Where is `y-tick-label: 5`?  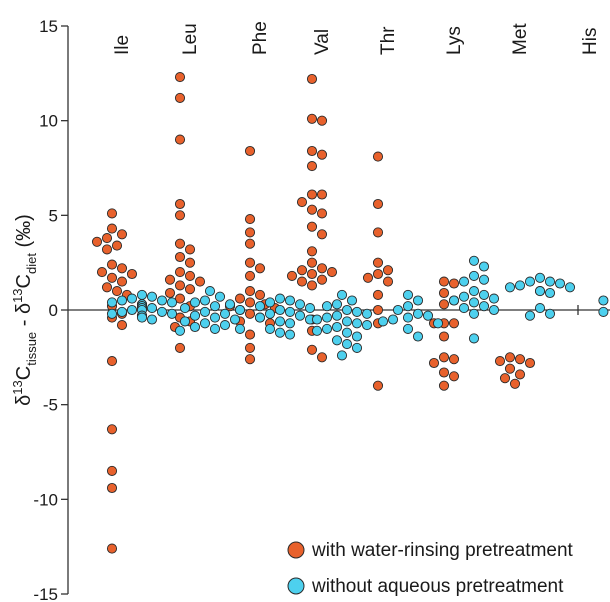
y-tick-label: 5 is located at coordinates (53, 215).